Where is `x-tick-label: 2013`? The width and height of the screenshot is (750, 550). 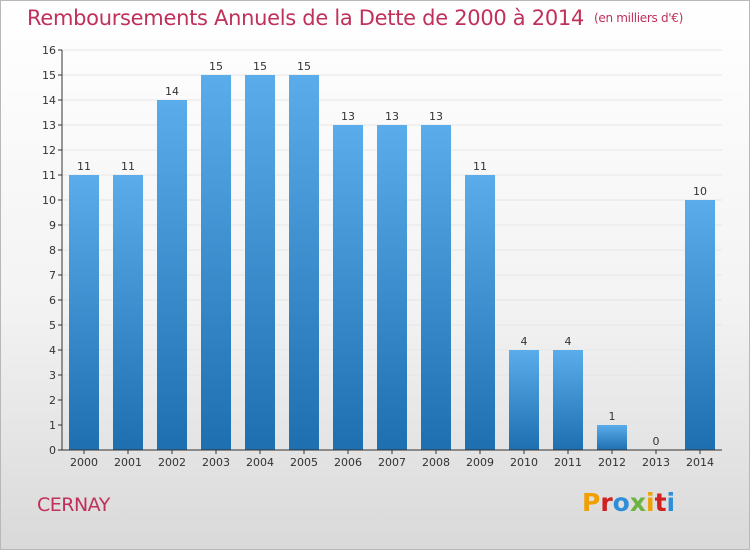 x-tick-label: 2013 is located at coordinates (656, 462).